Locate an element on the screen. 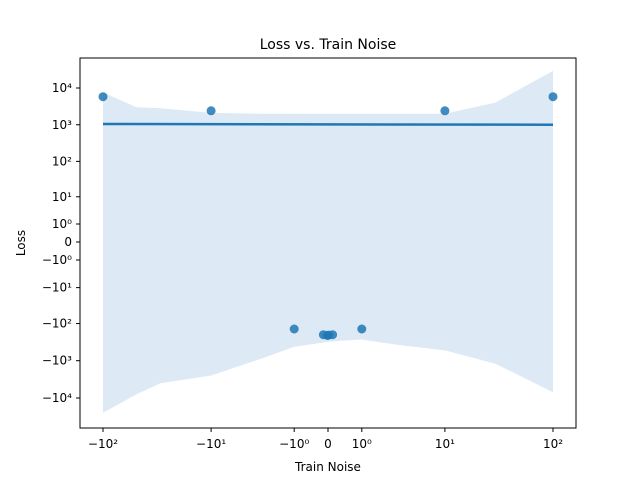 The width and height of the screenshot is (640, 480). x-axis-label: Train Noise is located at coordinates (327, 467).